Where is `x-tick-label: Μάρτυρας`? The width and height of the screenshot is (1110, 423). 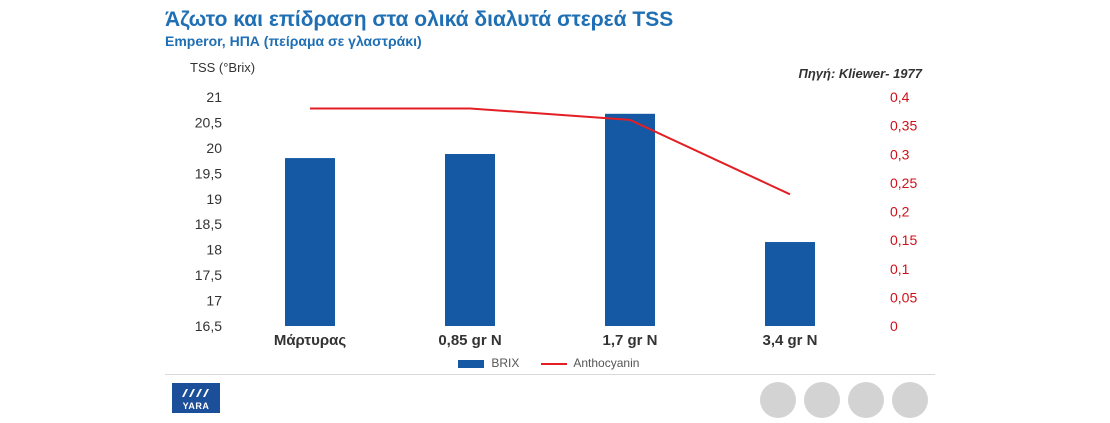 x-tick-label: Μάρτυρας is located at coordinates (310, 340).